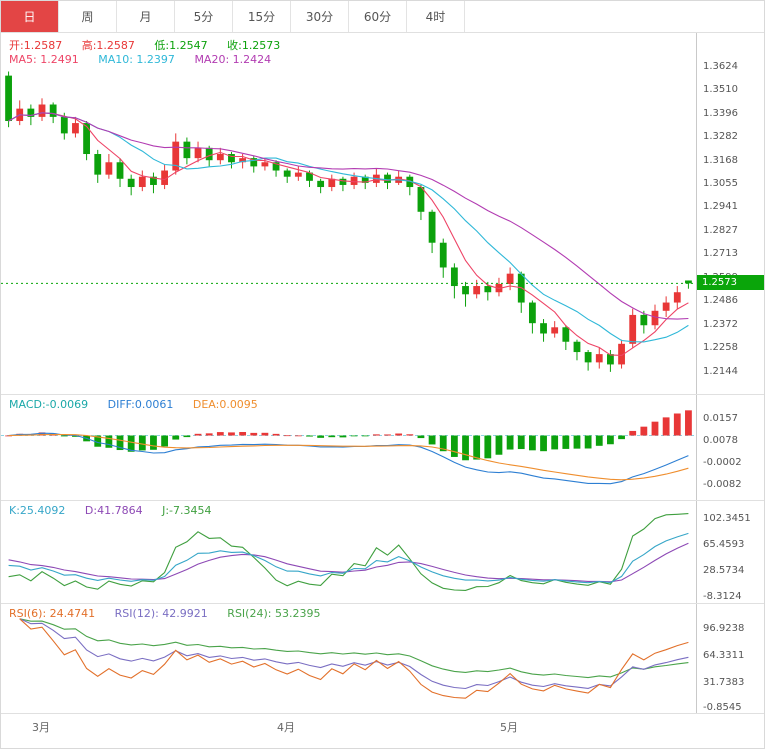 The image size is (765, 749). I want to click on ma-header: MA5: 1.2491 MA10: 1.2397 MA20: 1.2424, so click(148, 59).